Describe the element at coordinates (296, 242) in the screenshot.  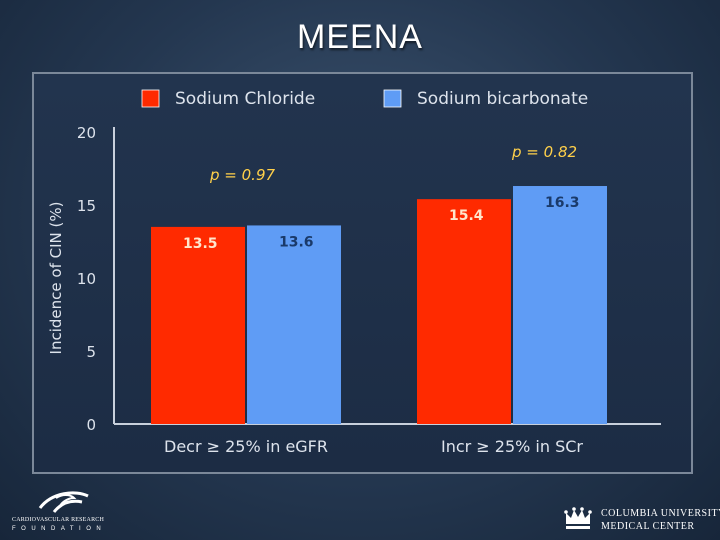
I see `bar-value-label: 13.6` at that location.